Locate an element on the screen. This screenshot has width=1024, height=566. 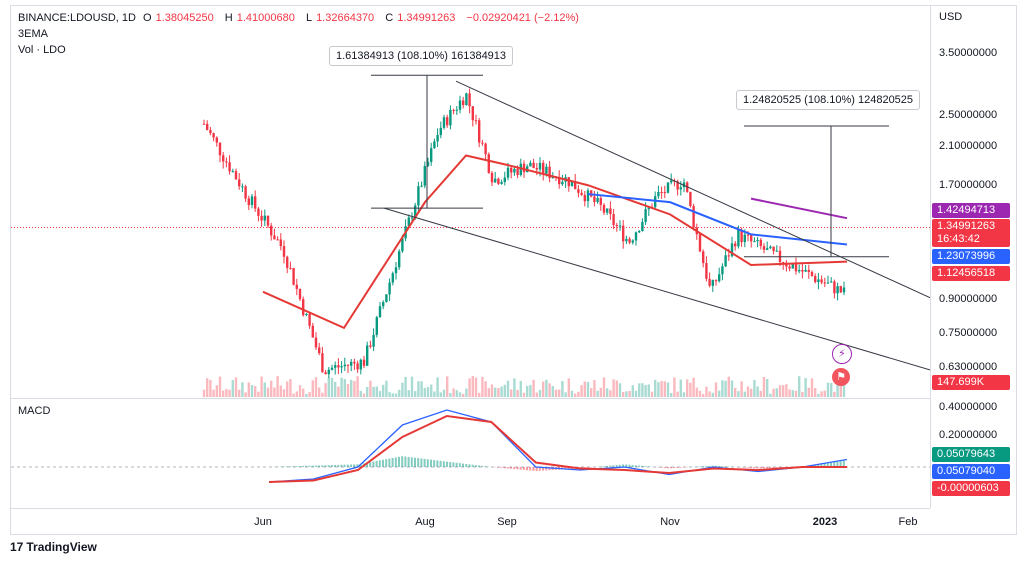
change-label: −0.02920421 (−2.12%) is located at coordinates (522, 18).